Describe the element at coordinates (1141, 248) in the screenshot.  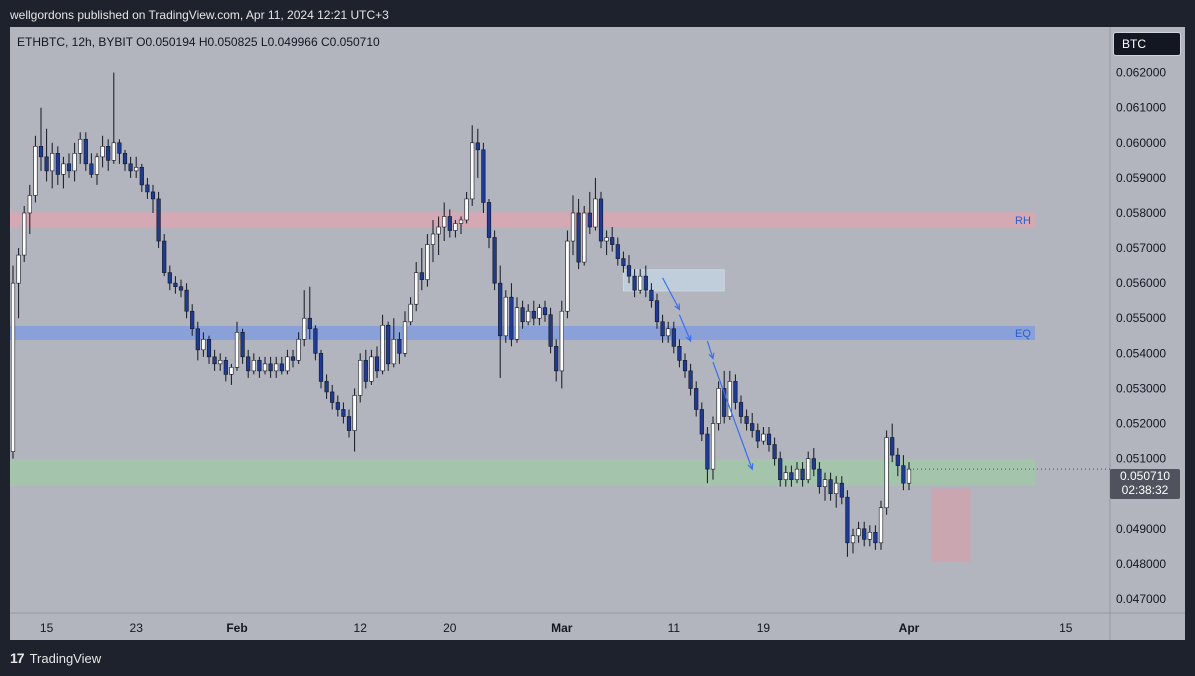
I see `price-tick-label: 0.057000` at that location.